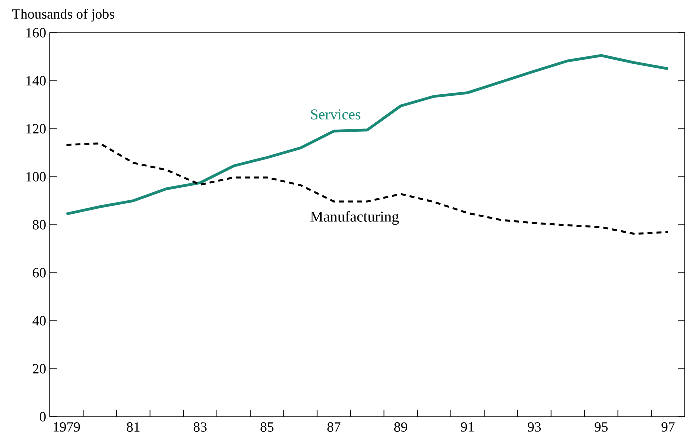  What do you see at coordinates (668, 427) in the screenshot?
I see `x-tick-label: 97` at bounding box center [668, 427].